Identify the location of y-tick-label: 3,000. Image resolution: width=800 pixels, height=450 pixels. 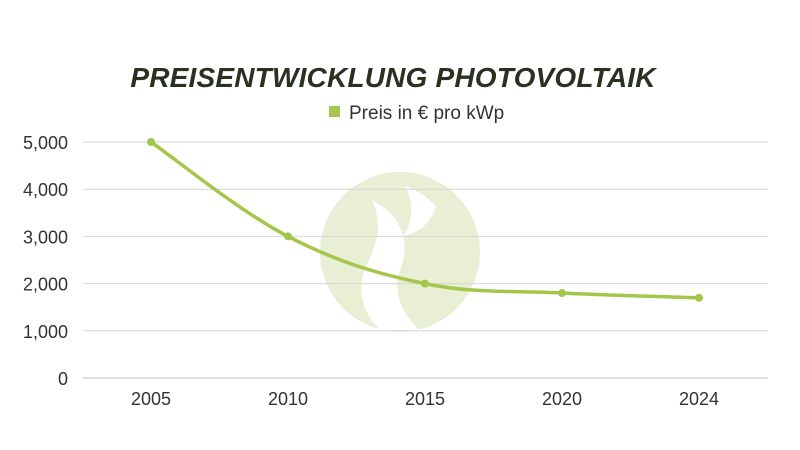
(45, 237).